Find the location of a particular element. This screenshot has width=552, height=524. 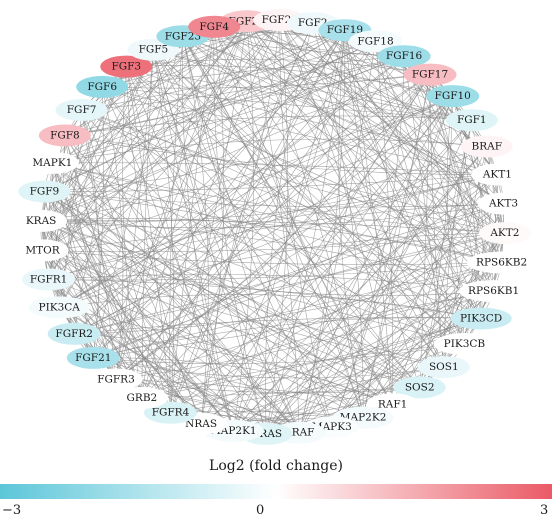

node-fgf18: FGF18 is located at coordinates (375, 41).